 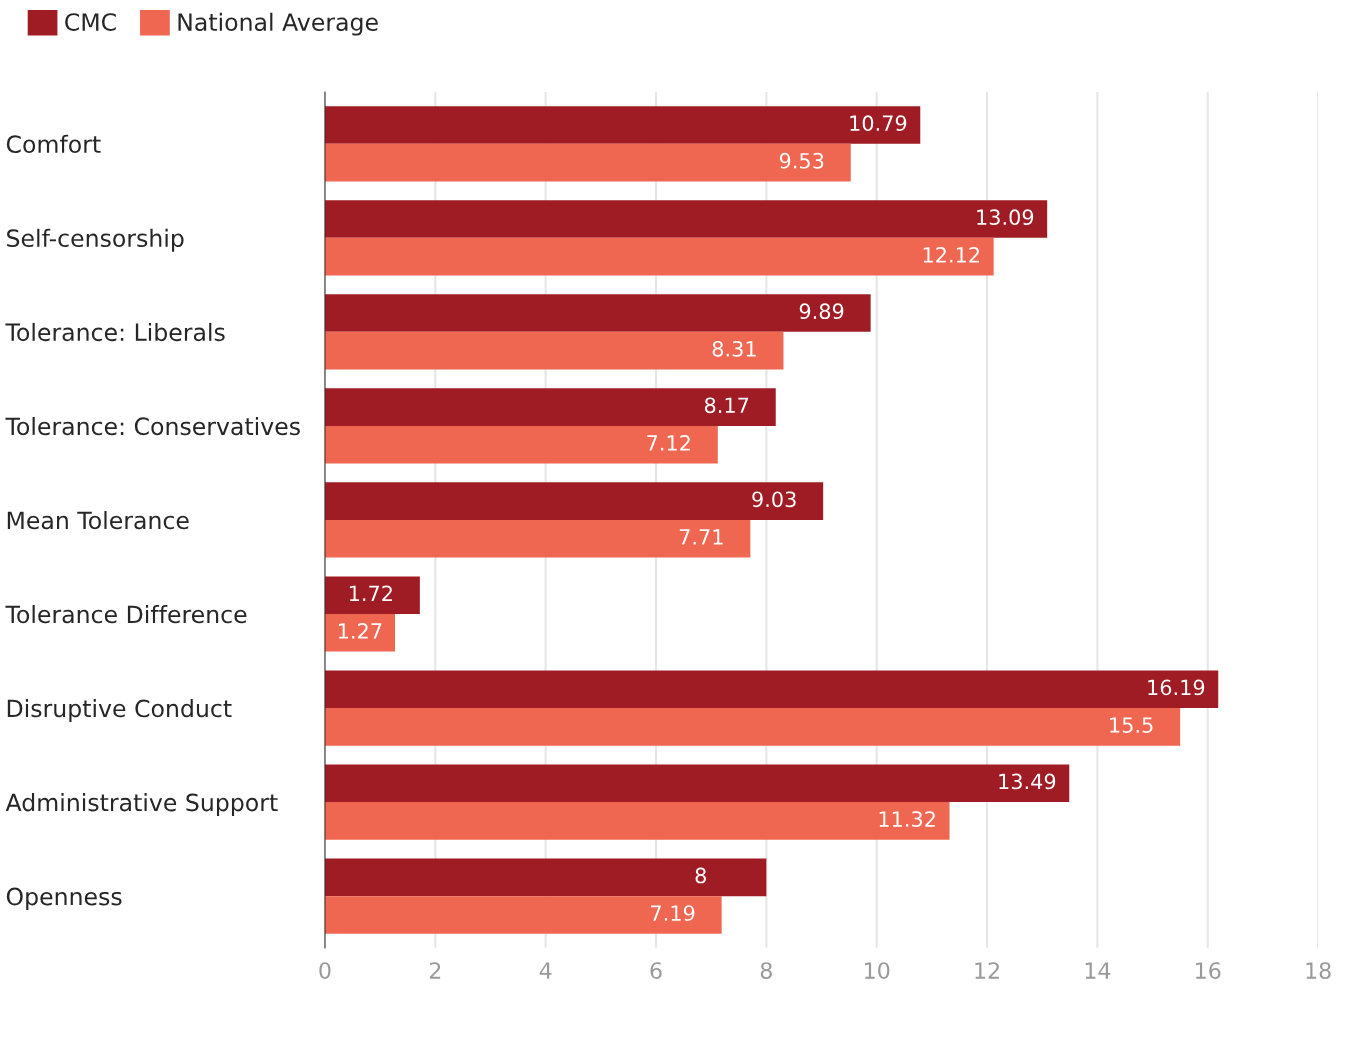 What do you see at coordinates (726, 405) in the screenshot?
I see `data-label: 8.17` at bounding box center [726, 405].